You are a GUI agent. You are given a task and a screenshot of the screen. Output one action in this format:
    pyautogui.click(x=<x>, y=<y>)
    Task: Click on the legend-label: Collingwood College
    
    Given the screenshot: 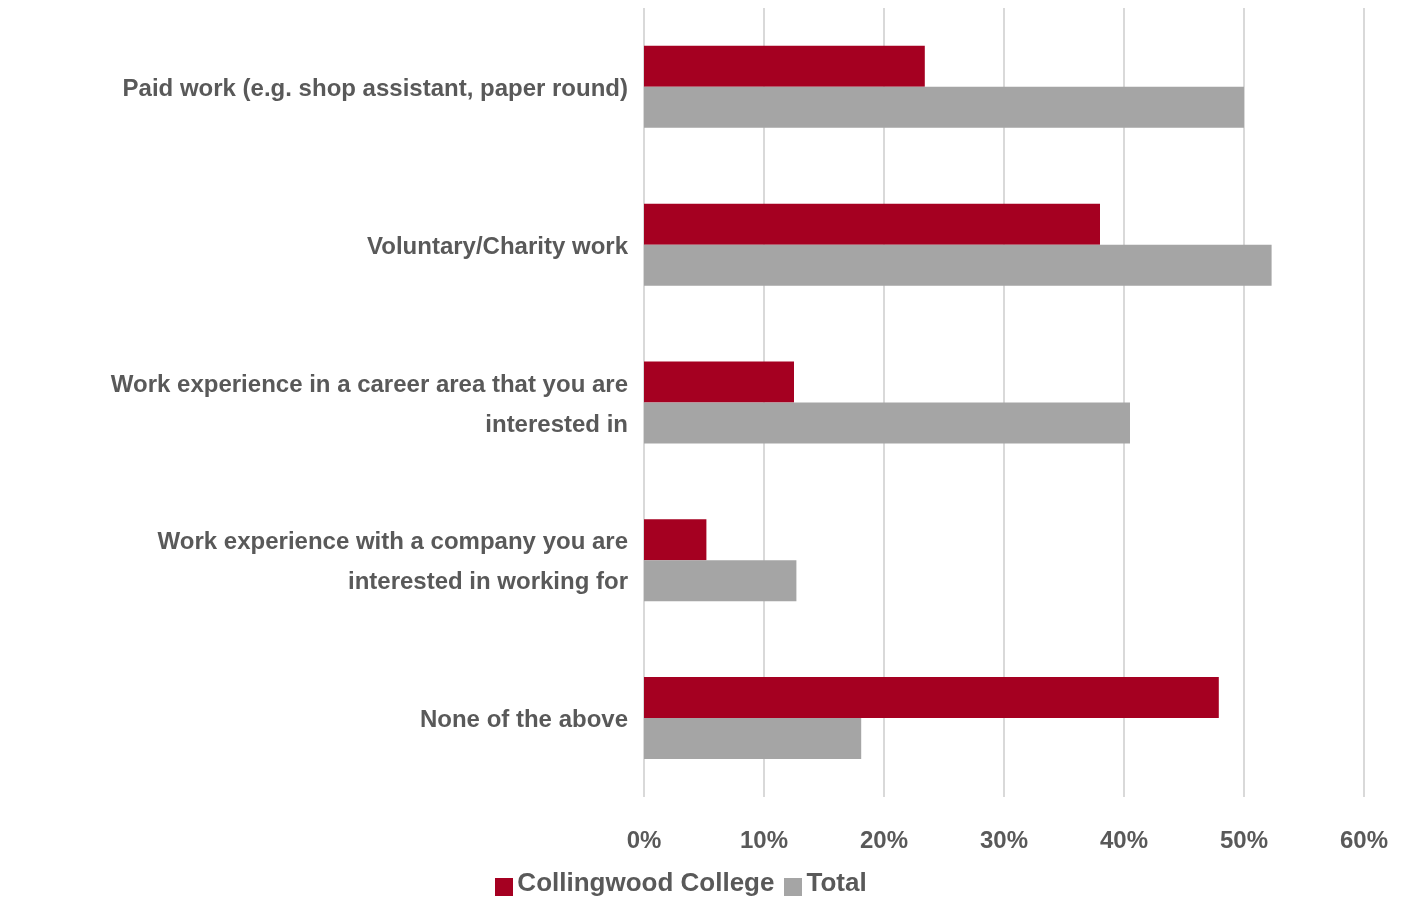 What is the action you would take?
    pyautogui.click(x=646, y=882)
    